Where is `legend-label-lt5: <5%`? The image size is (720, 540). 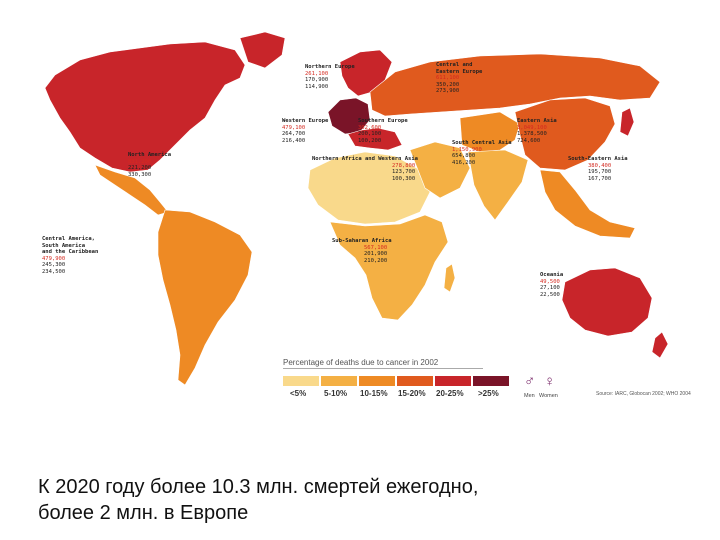
legend-label-lt5: <5% is located at coordinates (298, 393).